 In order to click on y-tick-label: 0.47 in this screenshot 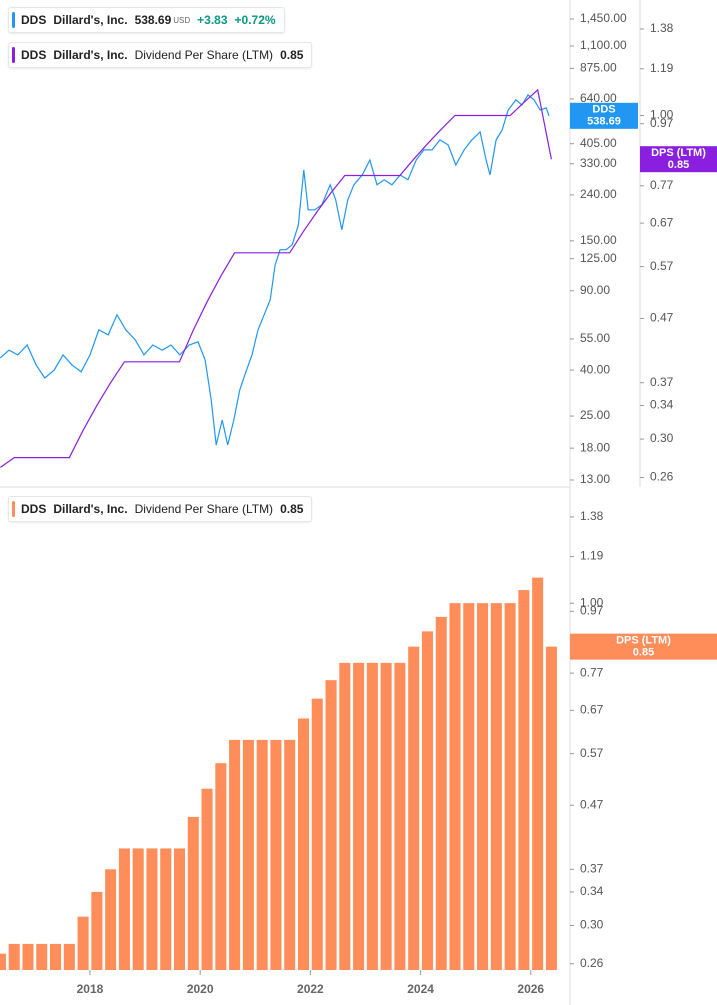, I will do `click(592, 804)`.